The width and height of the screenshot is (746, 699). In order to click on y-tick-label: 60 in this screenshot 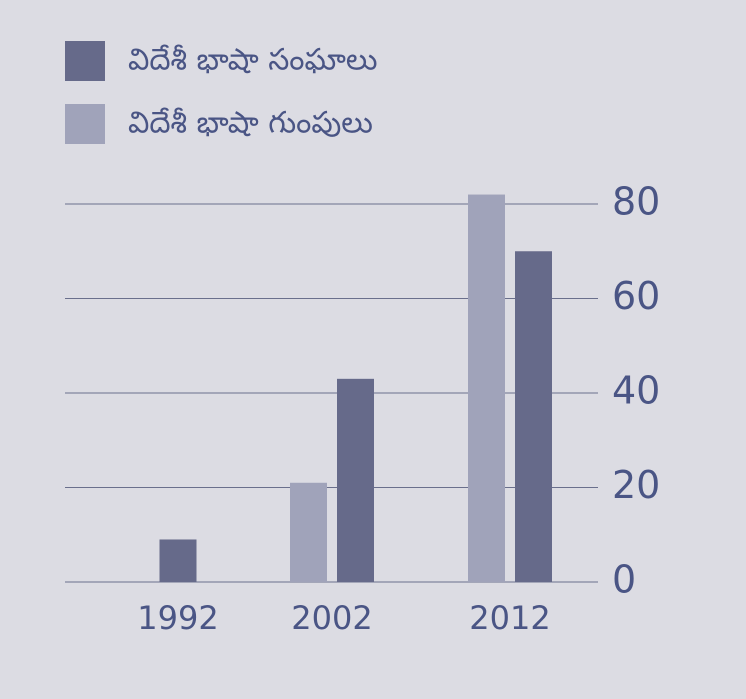, I will do `click(636, 296)`.